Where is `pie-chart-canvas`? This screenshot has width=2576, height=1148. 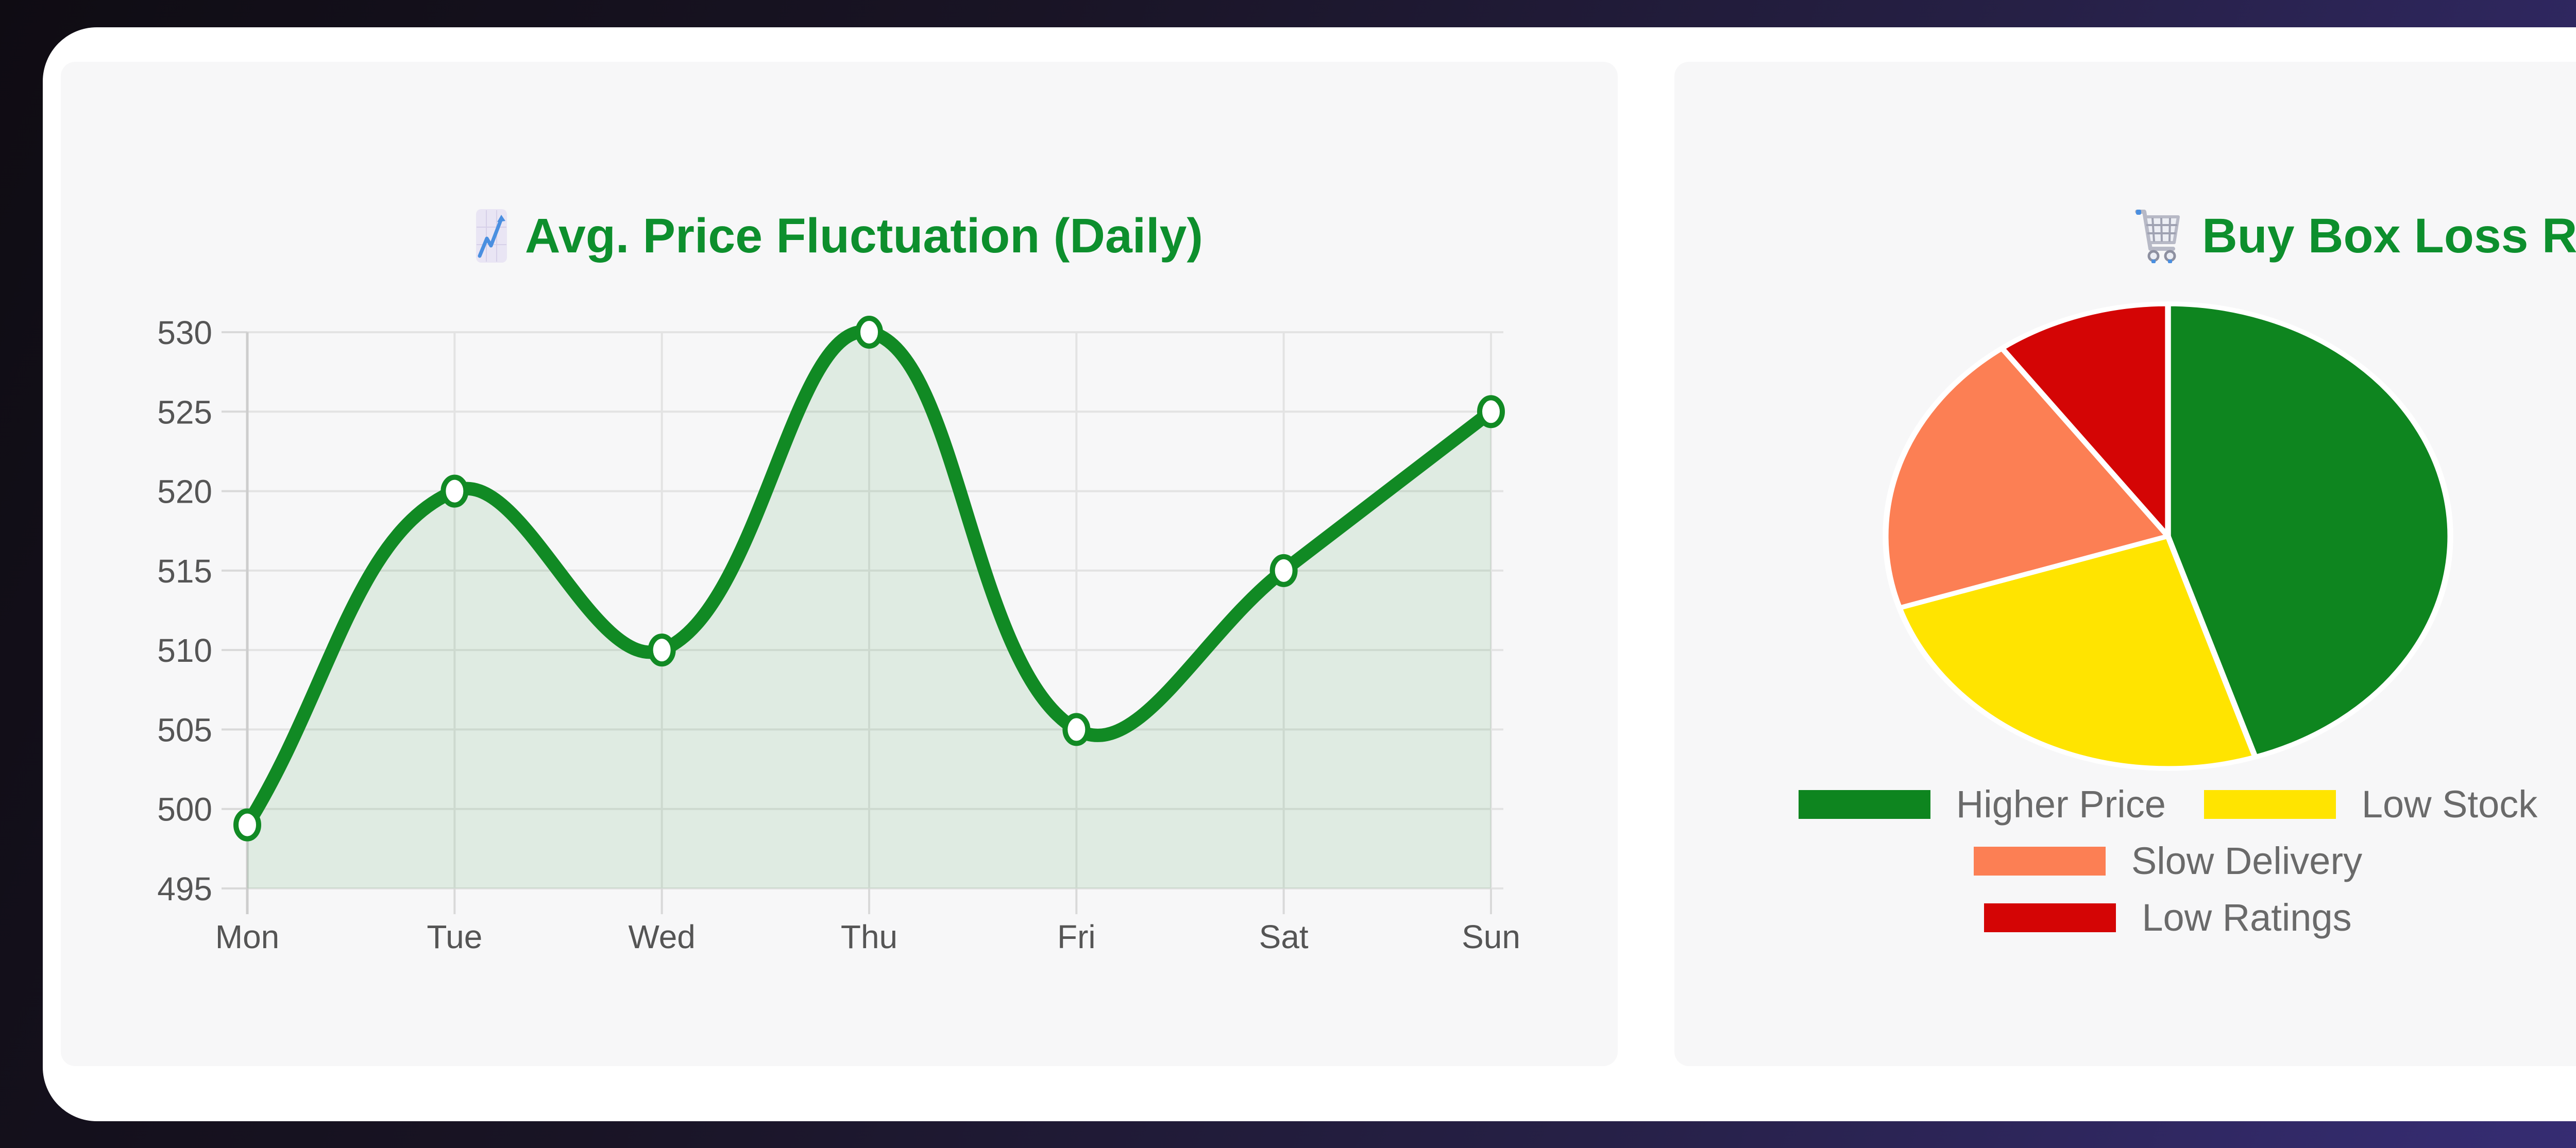
pie-chart-canvas is located at coordinates (2168, 536).